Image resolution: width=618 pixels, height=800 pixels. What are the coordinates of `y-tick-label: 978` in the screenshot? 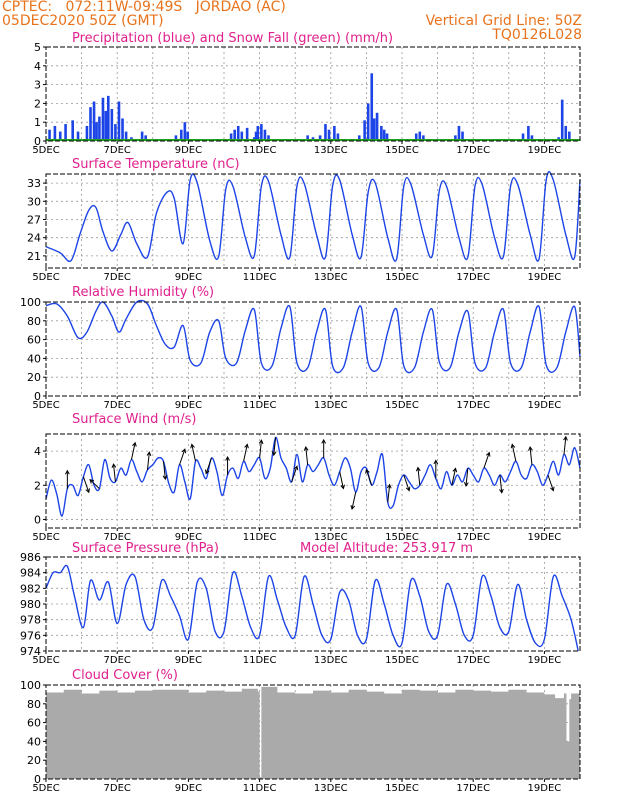 It's located at (30, 620).